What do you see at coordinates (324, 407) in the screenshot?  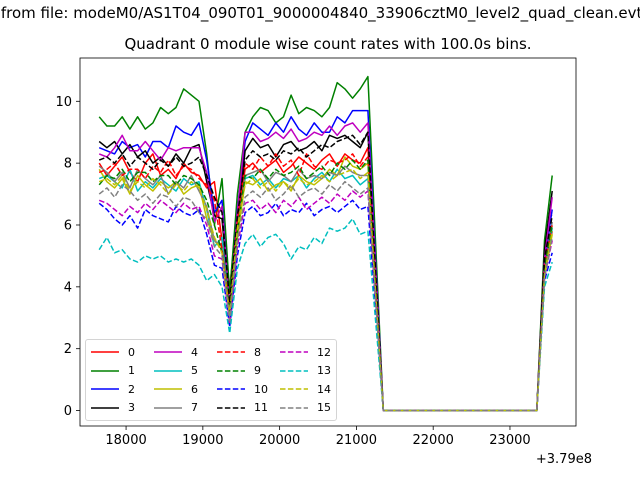 I see `legend-label-15: 15` at bounding box center [324, 407].